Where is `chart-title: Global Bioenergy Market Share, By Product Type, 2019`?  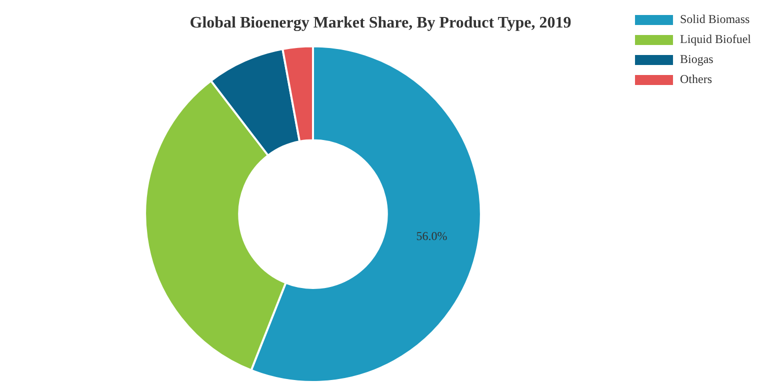
chart-title: Global Bioenergy Market Share, By Product Type, 2019 is located at coordinates (381, 23).